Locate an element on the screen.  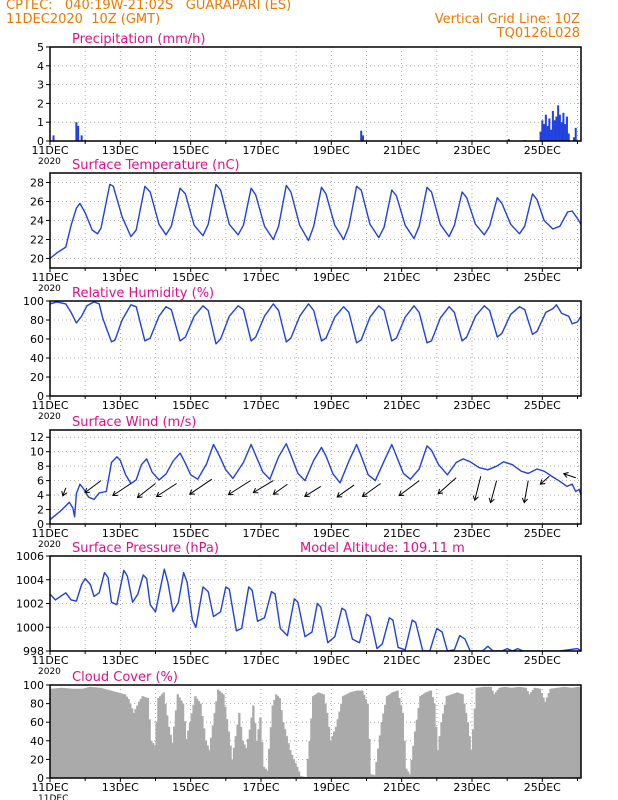
y-tick-label: 60 is located at coordinates (37, 722).